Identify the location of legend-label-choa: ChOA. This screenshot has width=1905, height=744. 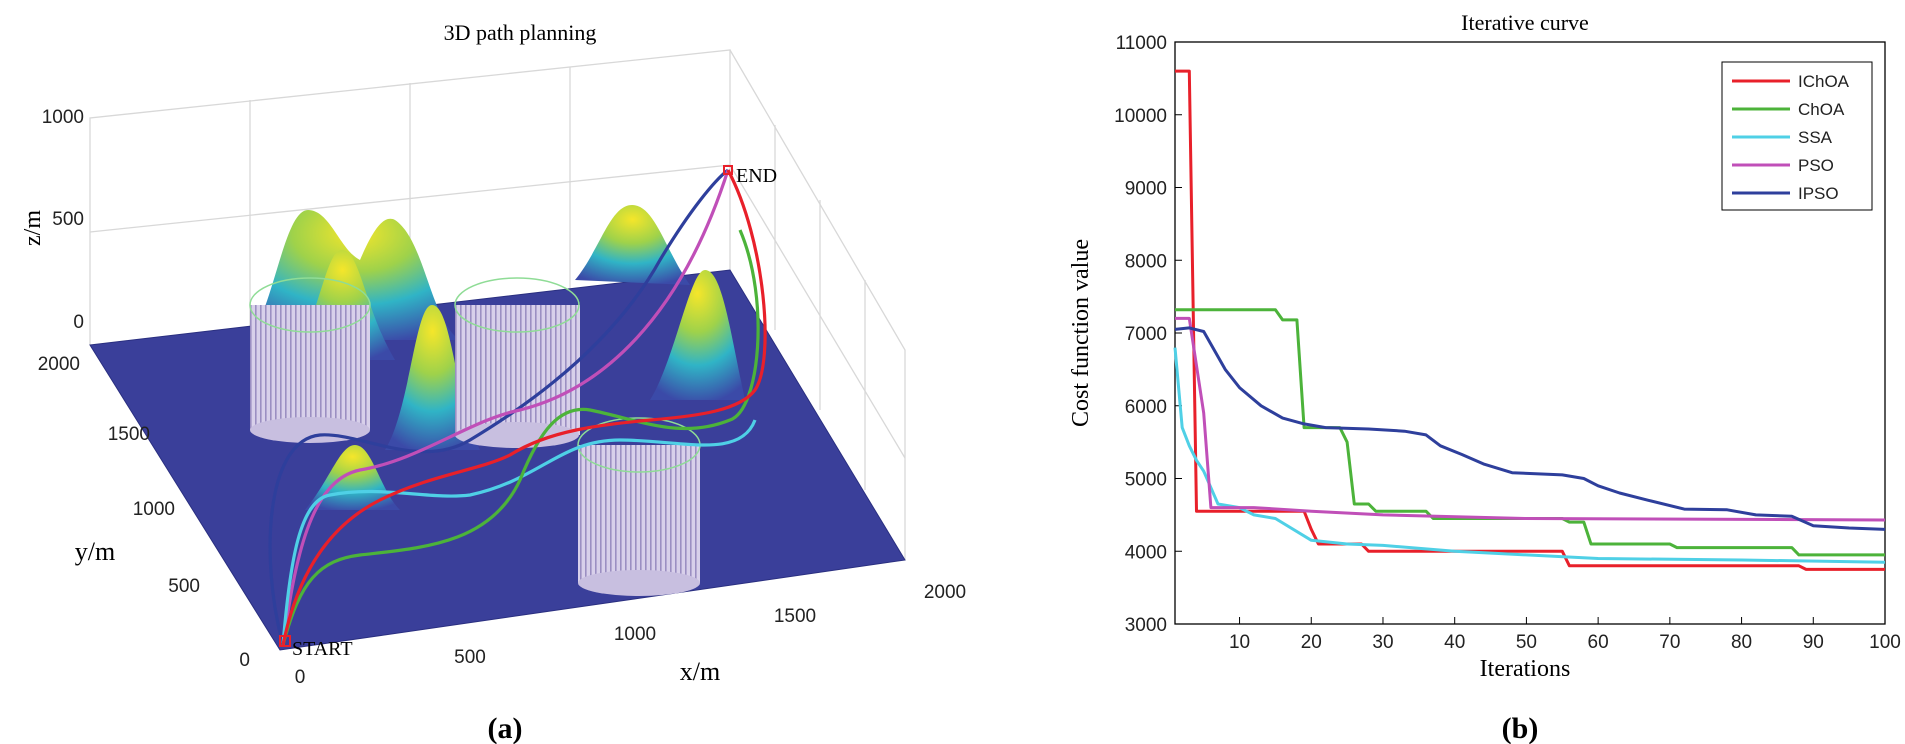
(1821, 109).